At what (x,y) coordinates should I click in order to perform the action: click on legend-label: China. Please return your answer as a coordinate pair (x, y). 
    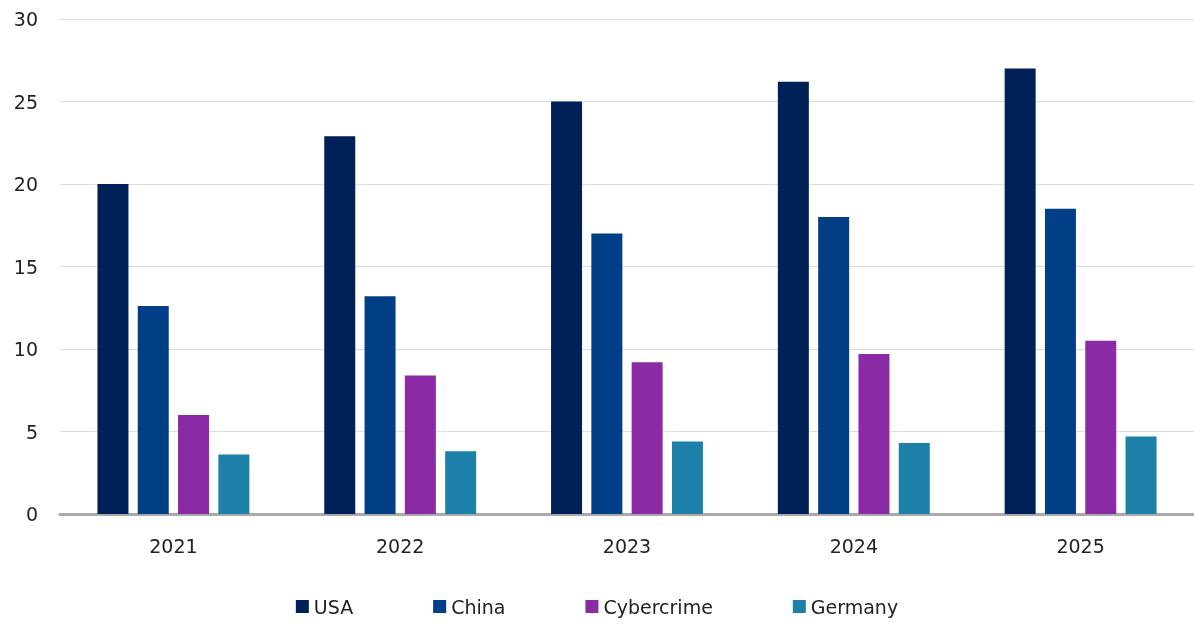
    Looking at the image, I should click on (478, 606).